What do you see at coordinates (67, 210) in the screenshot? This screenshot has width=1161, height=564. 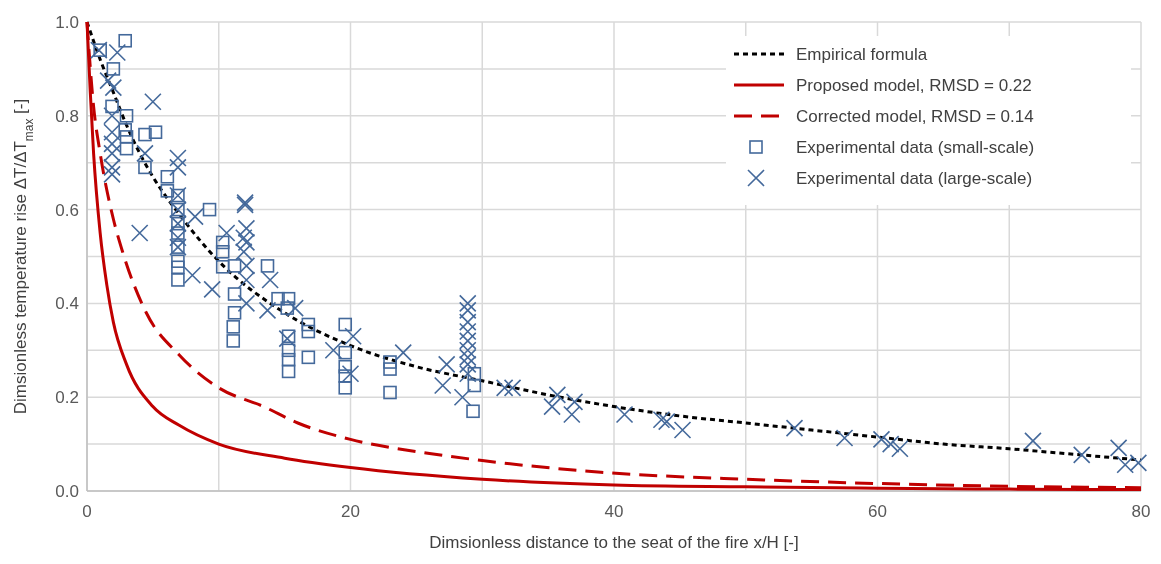 I see `y-tick-label: 0.6` at bounding box center [67, 210].